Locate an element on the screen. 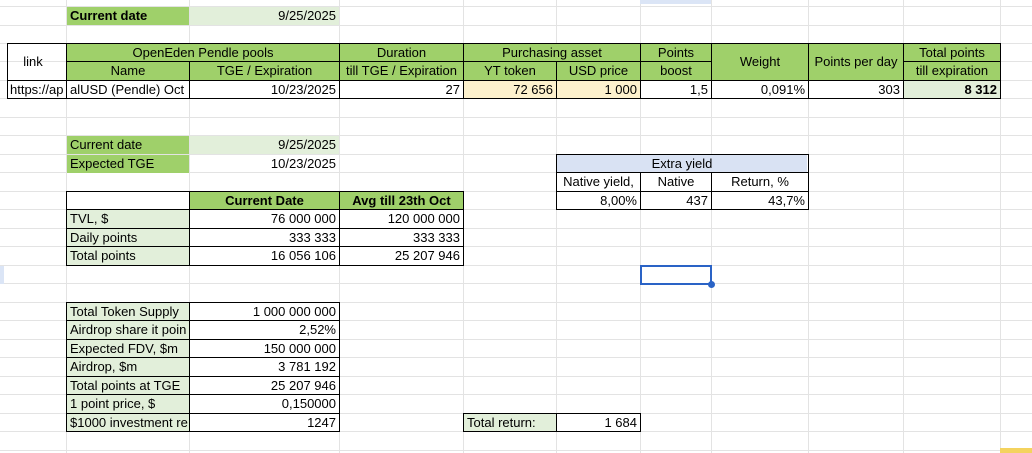 This screenshot has height=453, width=1032. cell-dates-current-value: 9/25/2025 is located at coordinates (264, 145).